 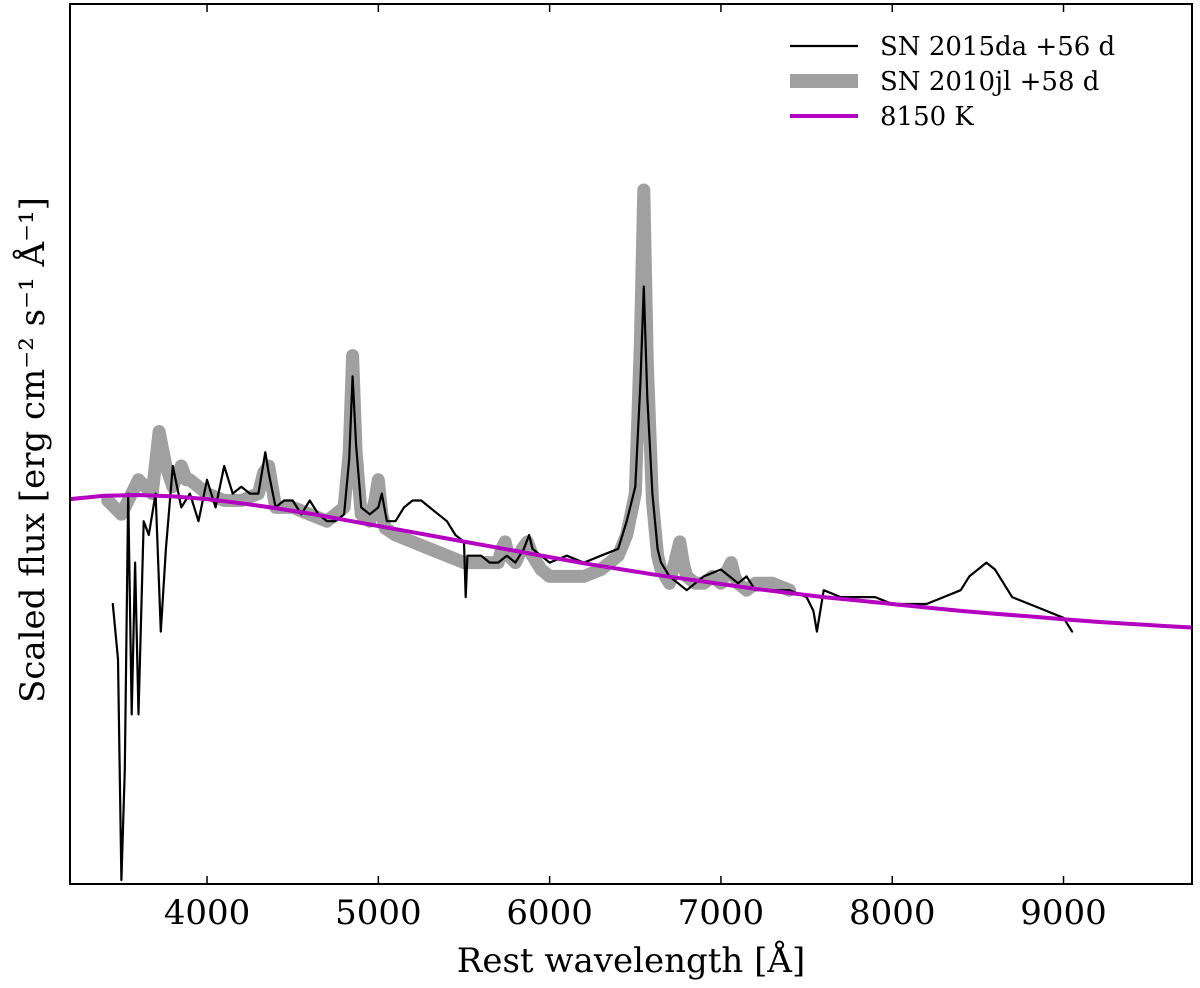 What do you see at coordinates (989, 82) in the screenshot?
I see `legend-label-1: SN 2010jl +58 d` at bounding box center [989, 82].